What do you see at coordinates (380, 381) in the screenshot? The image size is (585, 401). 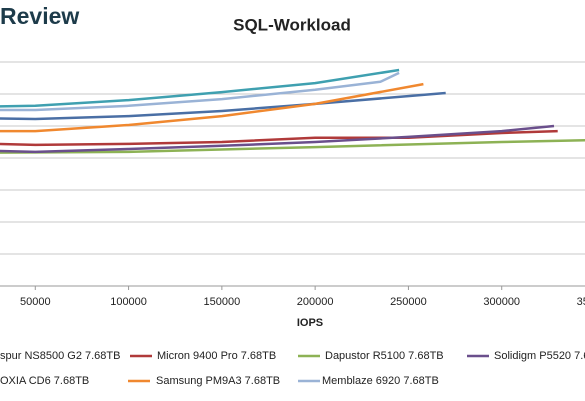 I see `legend-label: Memblaze 6920 7.68TB` at bounding box center [380, 381].